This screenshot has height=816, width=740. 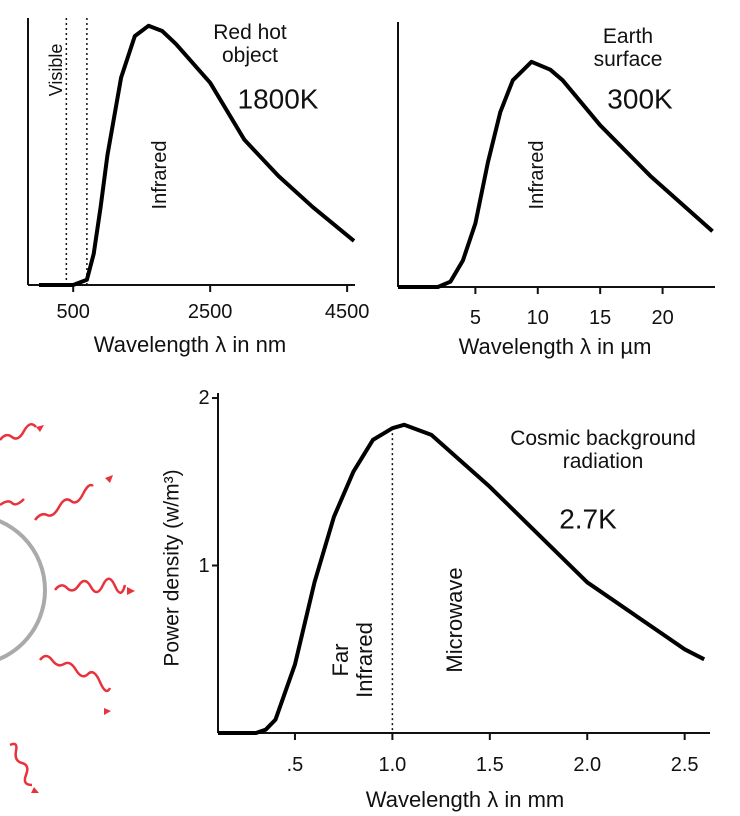 I want to click on x-tick-label: 5, so click(x=475, y=318).